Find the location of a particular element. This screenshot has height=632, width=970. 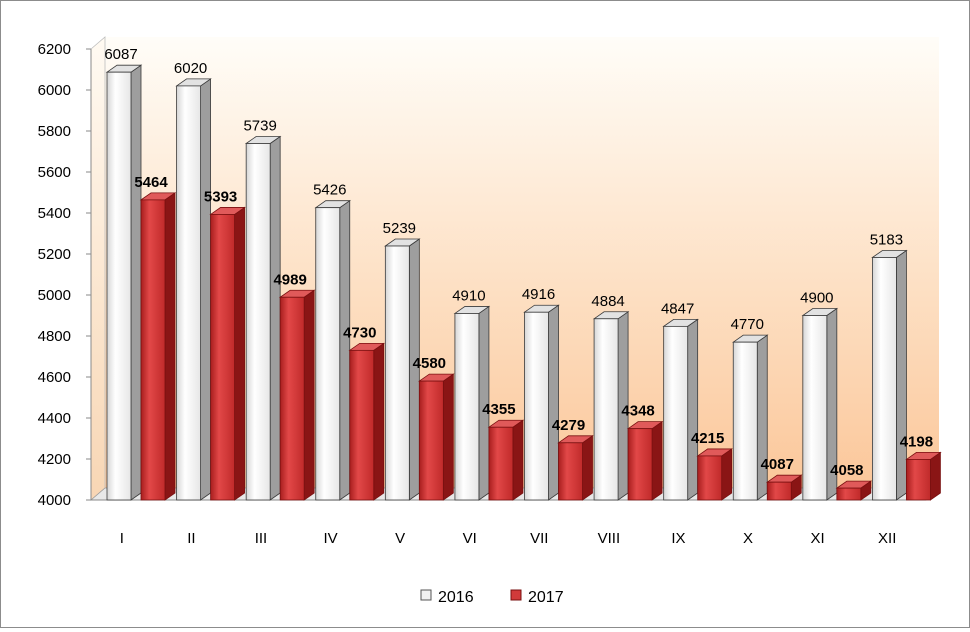

x-tick-label: I is located at coordinates (122, 538).